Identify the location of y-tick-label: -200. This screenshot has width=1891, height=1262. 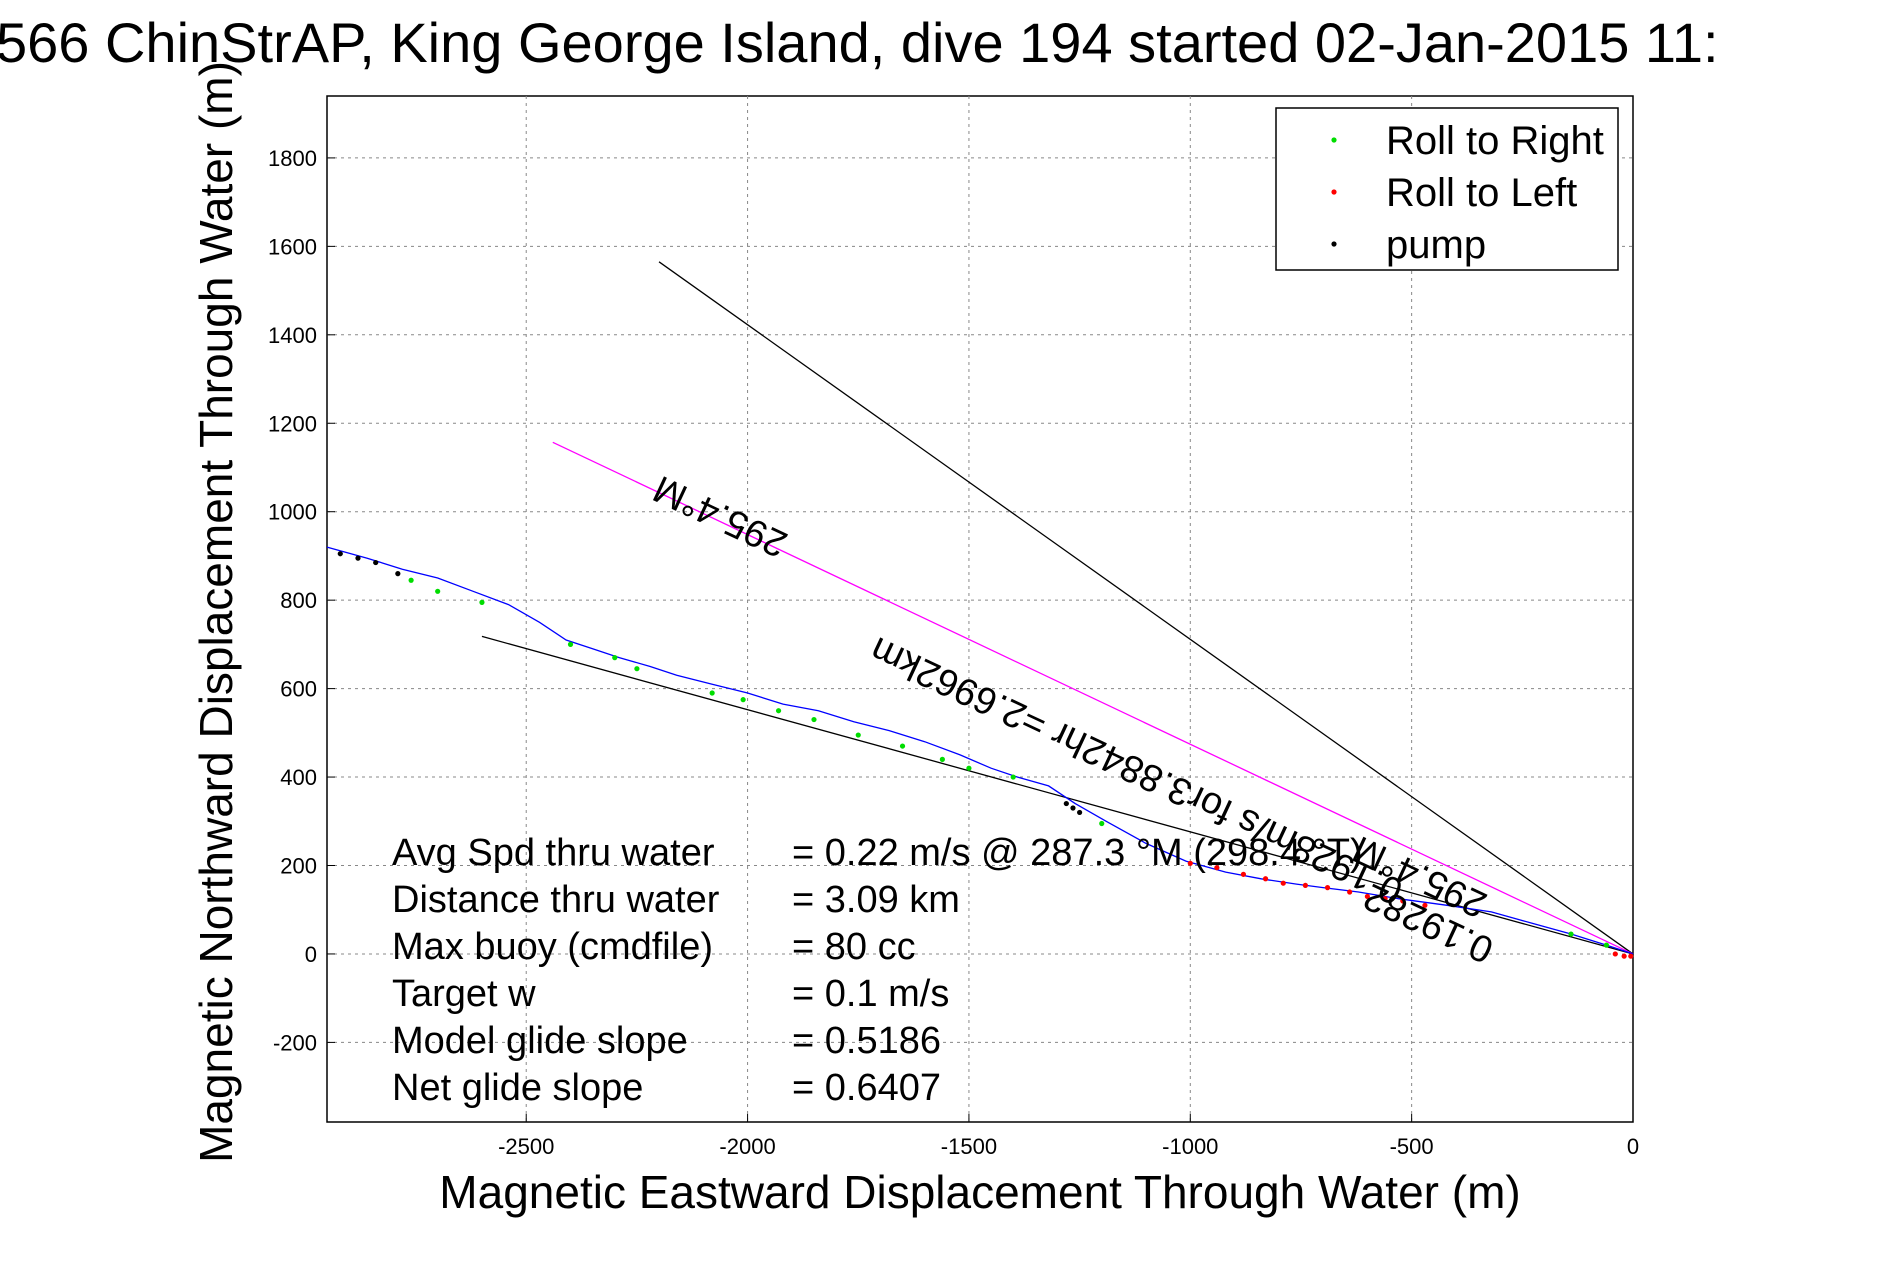
(295, 1042).